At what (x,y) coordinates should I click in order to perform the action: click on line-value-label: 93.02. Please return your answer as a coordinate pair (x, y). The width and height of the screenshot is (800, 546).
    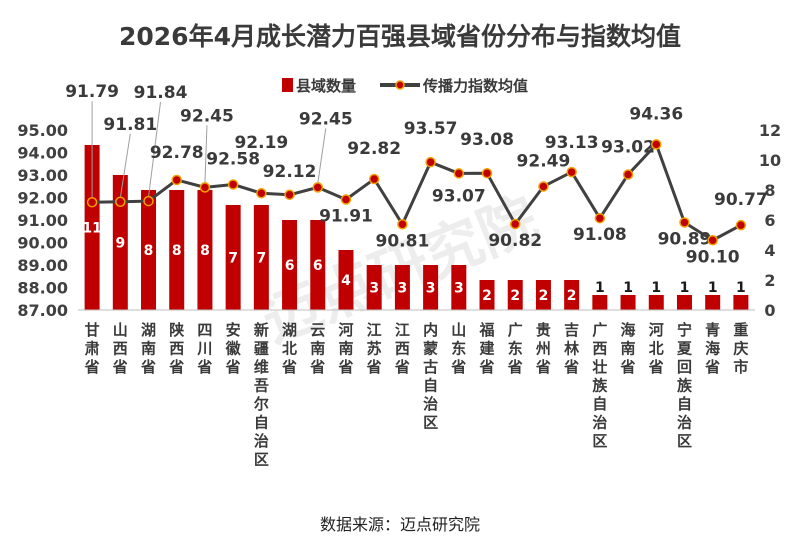
    Looking at the image, I should click on (628, 148).